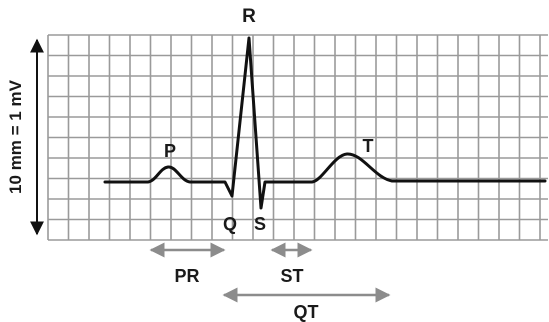 The image size is (549, 322). What do you see at coordinates (170, 151) in the screenshot?
I see `wave-label-p: P` at bounding box center [170, 151].